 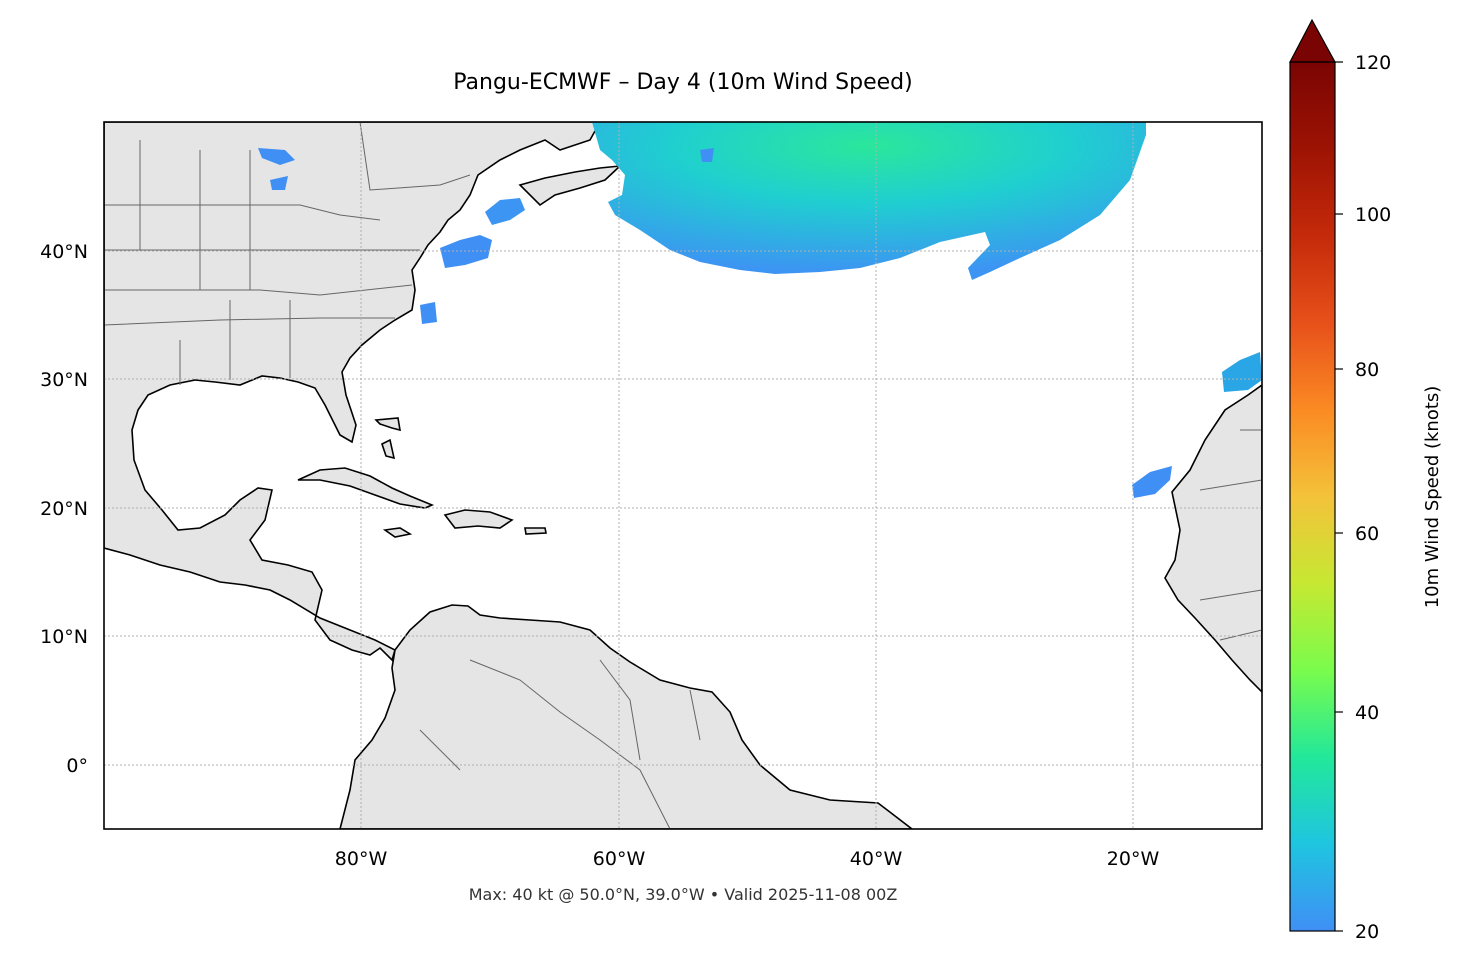 What do you see at coordinates (361, 859) in the screenshot?
I see `lon-tick-label: 80°W` at bounding box center [361, 859].